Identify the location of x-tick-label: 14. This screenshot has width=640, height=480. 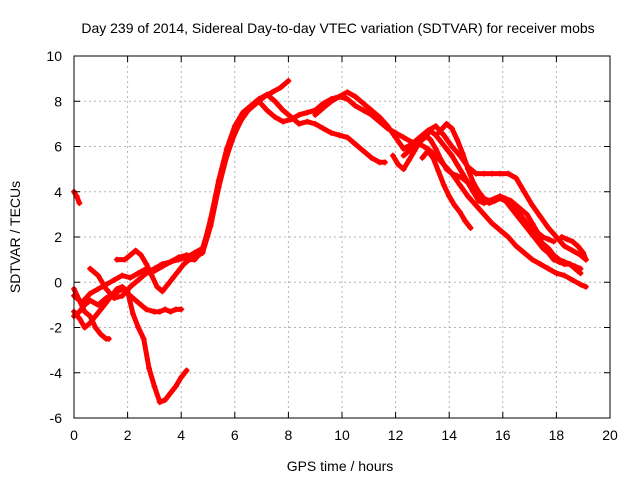
(449, 435).